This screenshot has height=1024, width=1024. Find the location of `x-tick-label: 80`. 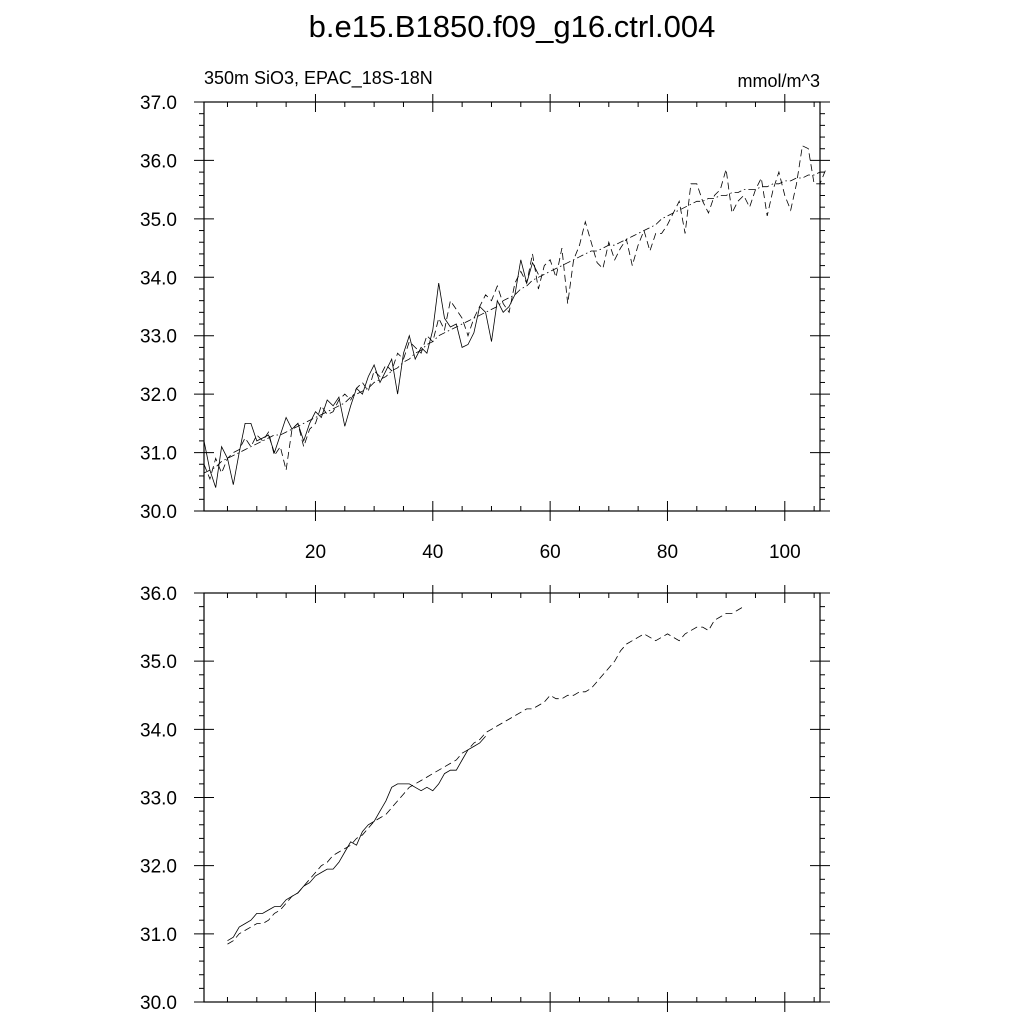

x-tick-label: 80 is located at coordinates (667, 552).